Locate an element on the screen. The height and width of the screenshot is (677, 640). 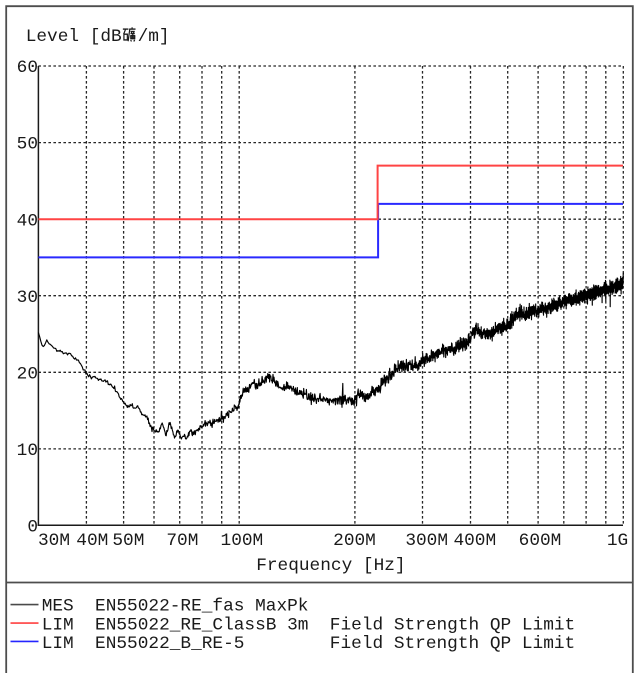
svg-text: Level [dB is located at coordinates (74, 37).